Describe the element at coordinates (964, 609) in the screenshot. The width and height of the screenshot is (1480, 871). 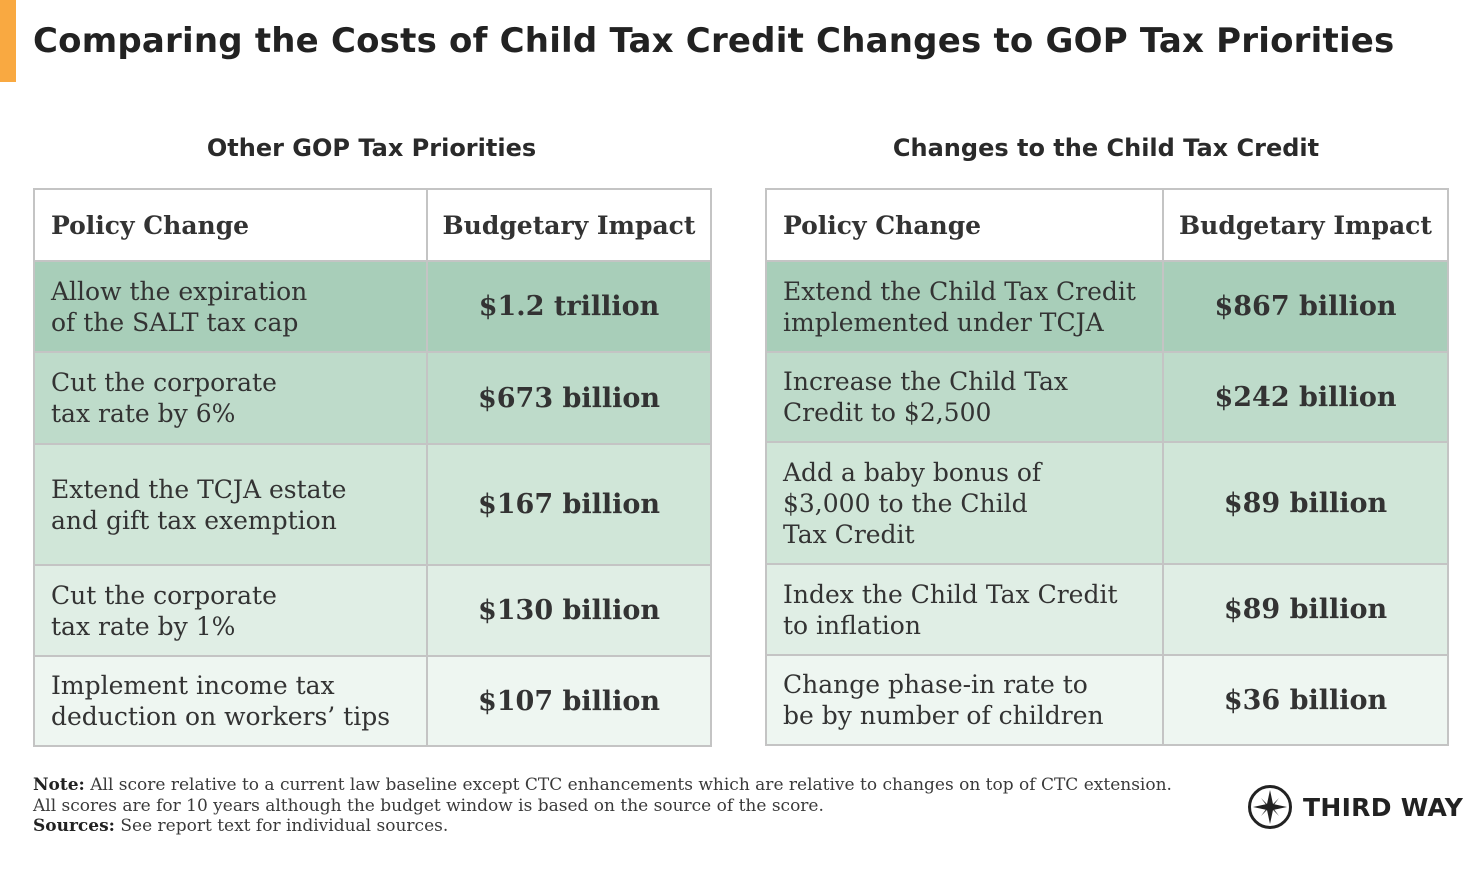
I see `policy-cell: Index the Child Tax Credit to inflation` at that location.